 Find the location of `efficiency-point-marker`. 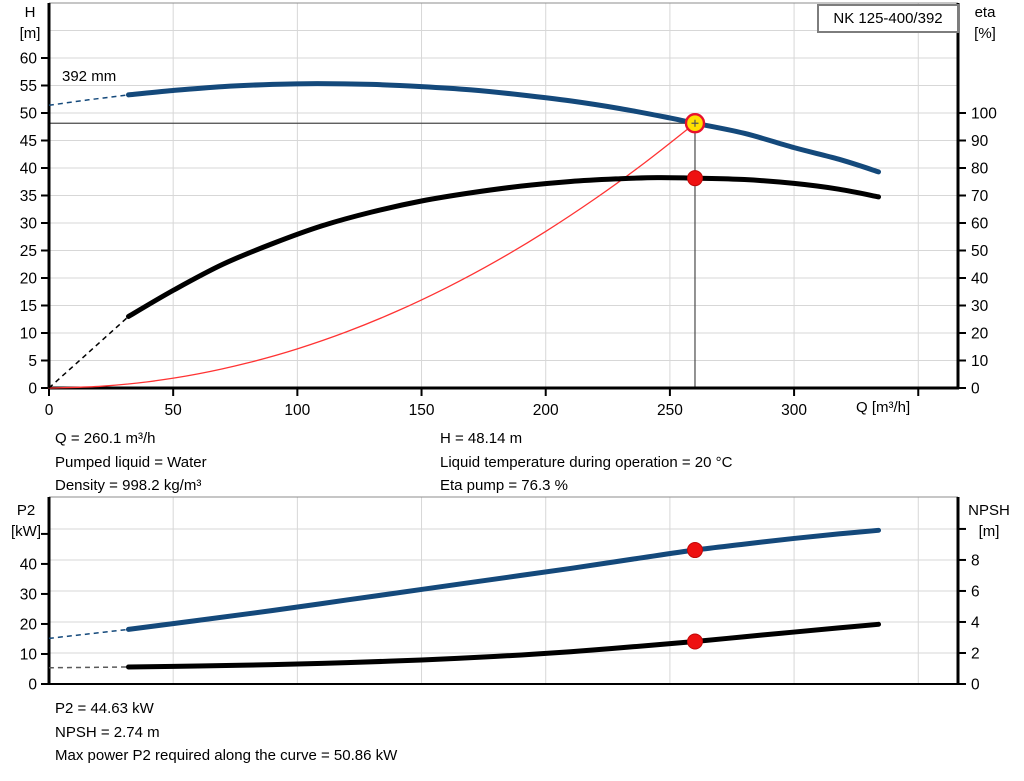

efficiency-point-marker is located at coordinates (694, 178).